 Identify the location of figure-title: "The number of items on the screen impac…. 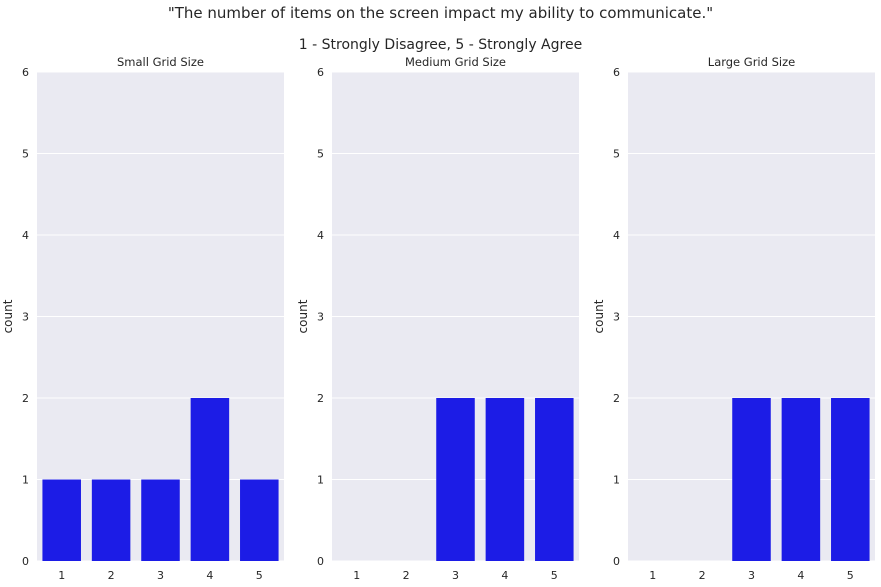
(440, 13).